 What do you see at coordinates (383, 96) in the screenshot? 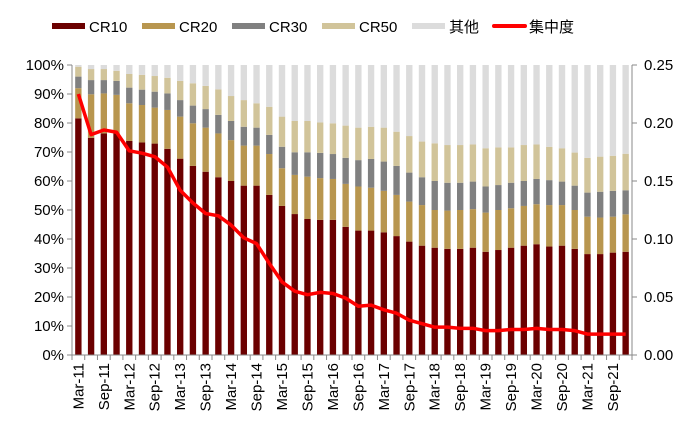
I see `bar-其他-Mar-17` at bounding box center [383, 96].